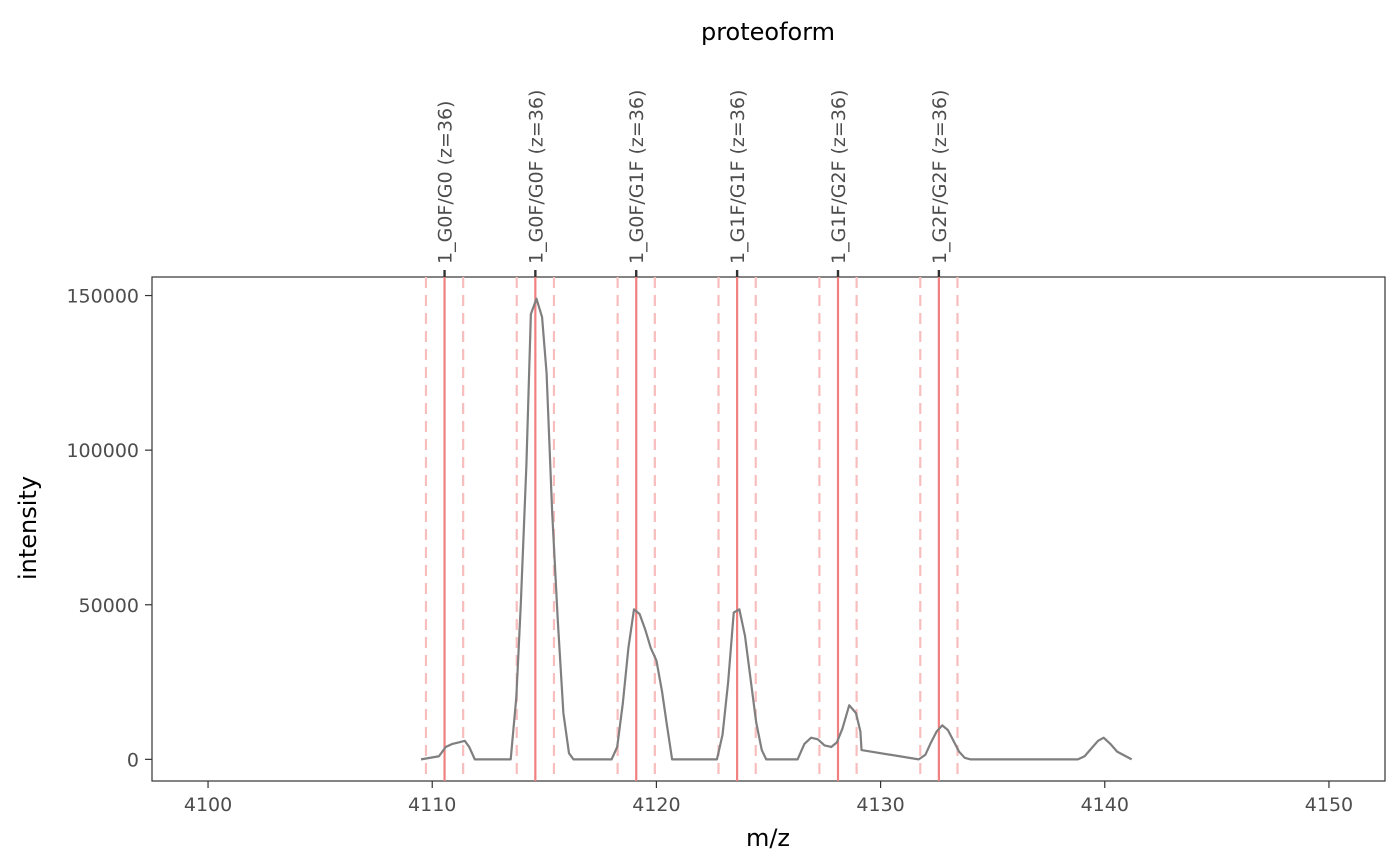 This screenshot has width=1400, height=866. Describe the element at coordinates (446, 182) in the screenshot. I see `proteoform-label-0: 1_G0F/G0 (z=36)` at that location.